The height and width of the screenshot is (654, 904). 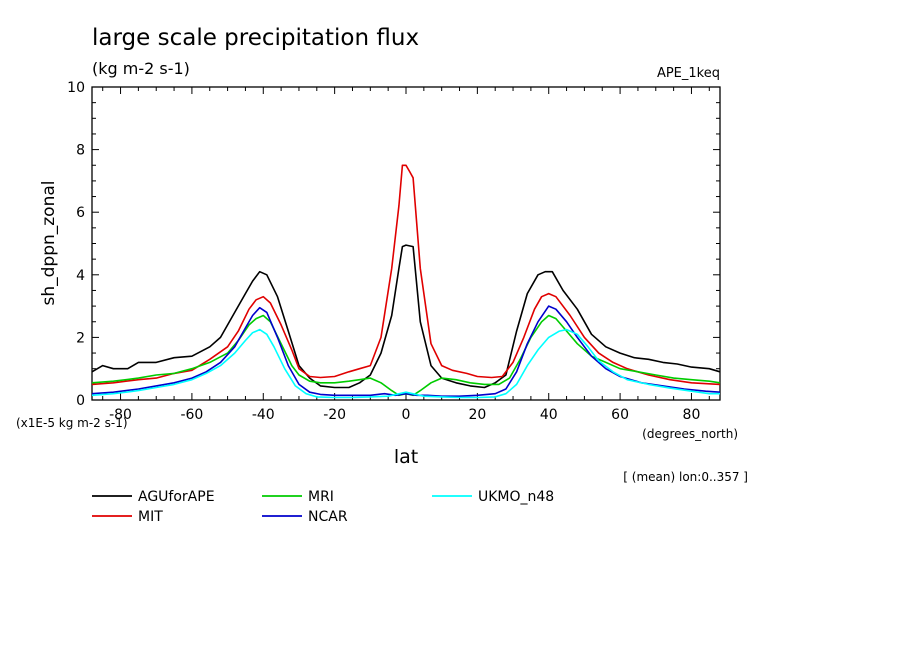 I want to click on legend-label: AGUforAPE, so click(x=176, y=497).